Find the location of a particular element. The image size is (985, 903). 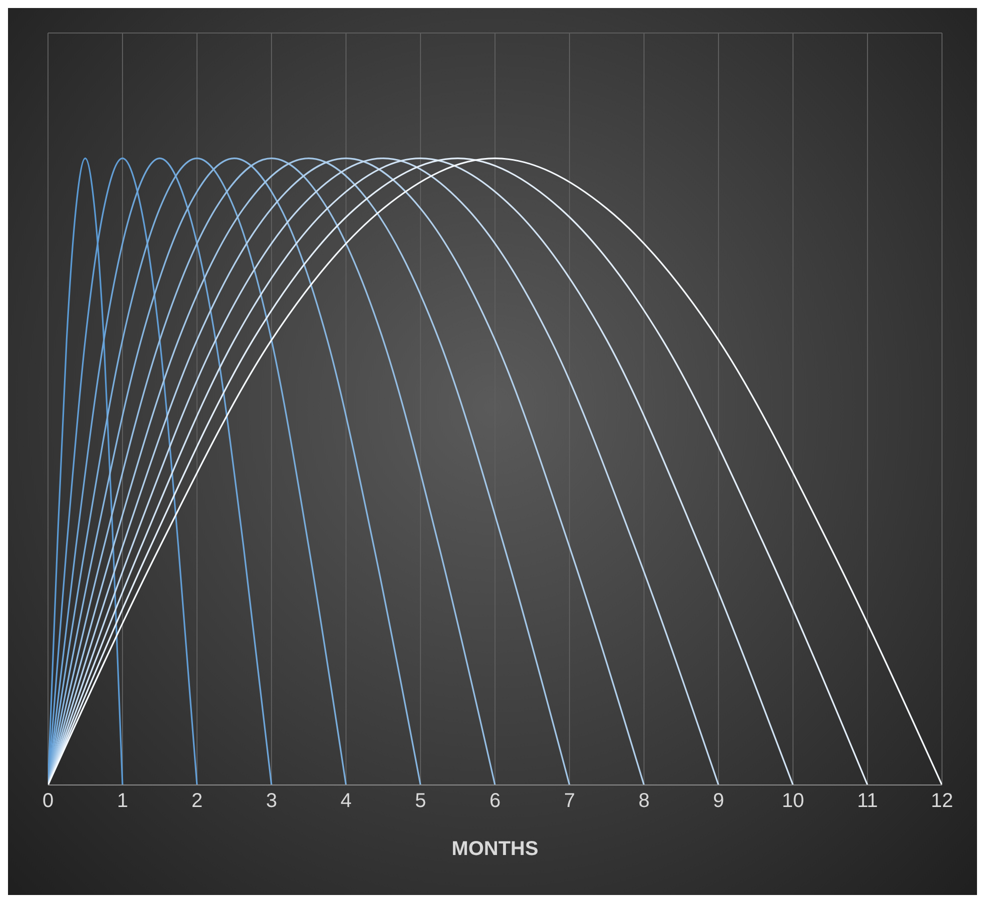

x-tick-label: 6 is located at coordinates (495, 801).